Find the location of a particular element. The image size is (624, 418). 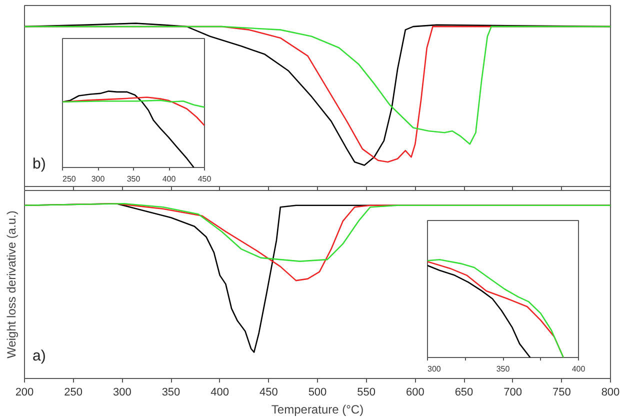

x-tick-label: 600 is located at coordinates (415, 392).